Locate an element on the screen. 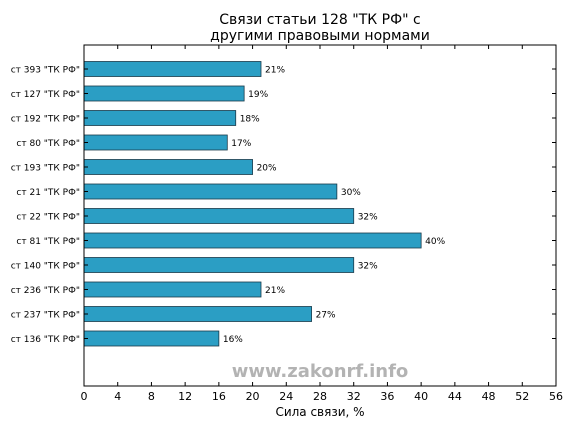 This screenshot has width=576, height=432. category-label: ст 81 "ТК РФ" is located at coordinates (48, 242).